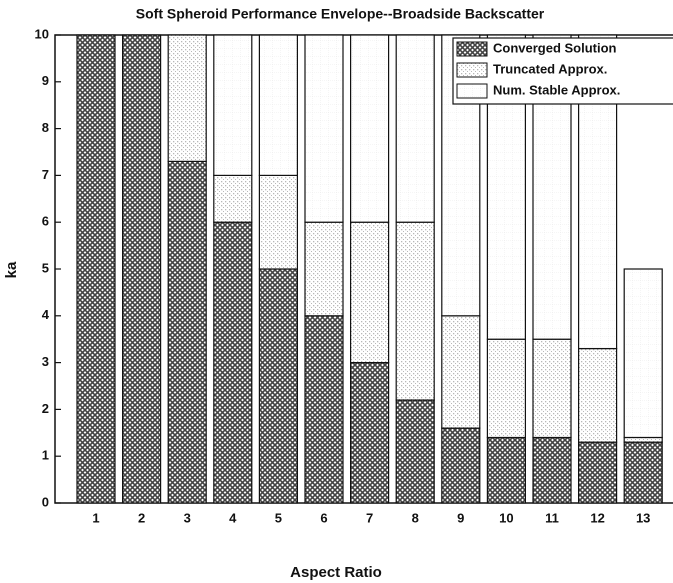 The height and width of the screenshot is (583, 673). What do you see at coordinates (45, 267) in the screenshot?
I see `y-tick-label: 5` at bounding box center [45, 267].